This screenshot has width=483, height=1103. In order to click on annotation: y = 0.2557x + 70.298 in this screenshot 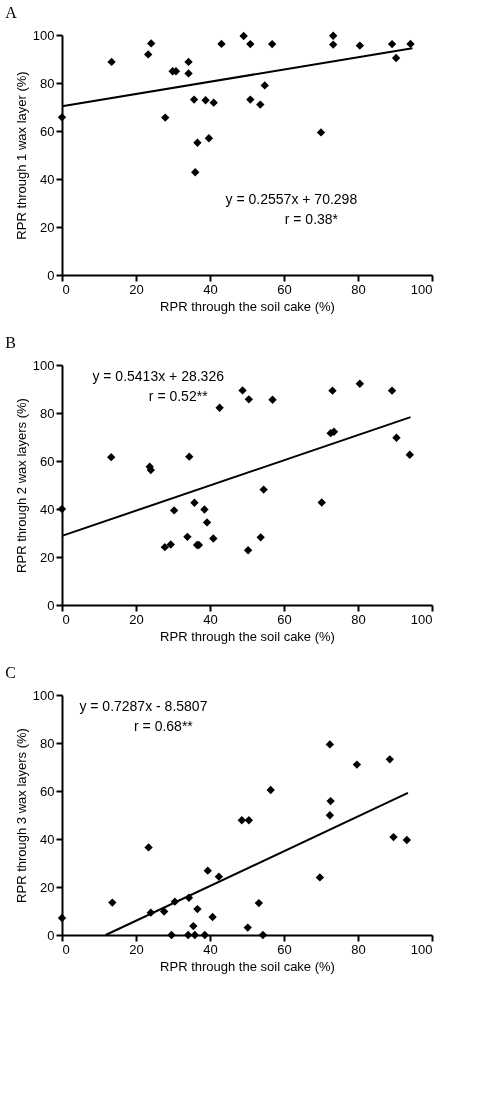, I will do `click(291, 199)`.